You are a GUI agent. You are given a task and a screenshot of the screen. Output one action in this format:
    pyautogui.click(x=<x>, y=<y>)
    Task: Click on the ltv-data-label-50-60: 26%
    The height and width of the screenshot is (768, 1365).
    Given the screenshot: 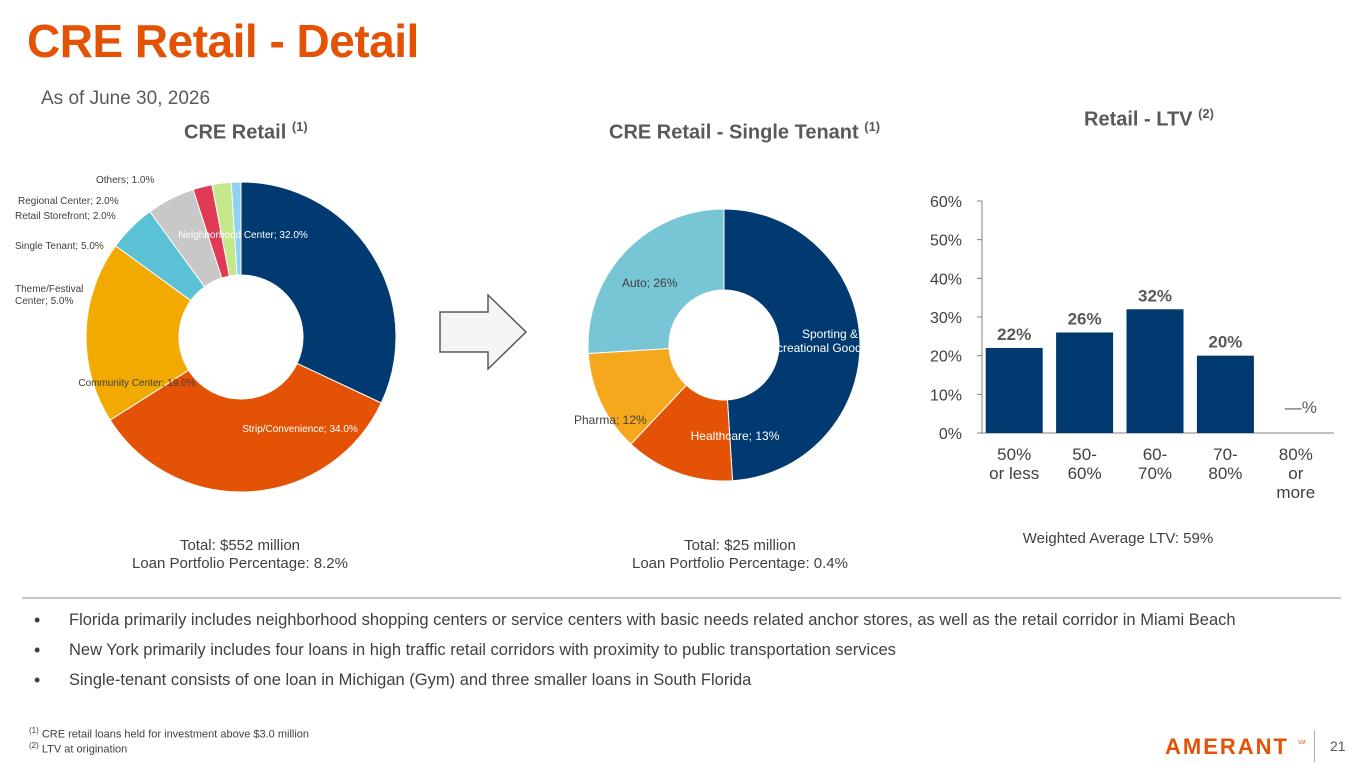 What is the action you would take?
    pyautogui.click(x=1085, y=318)
    